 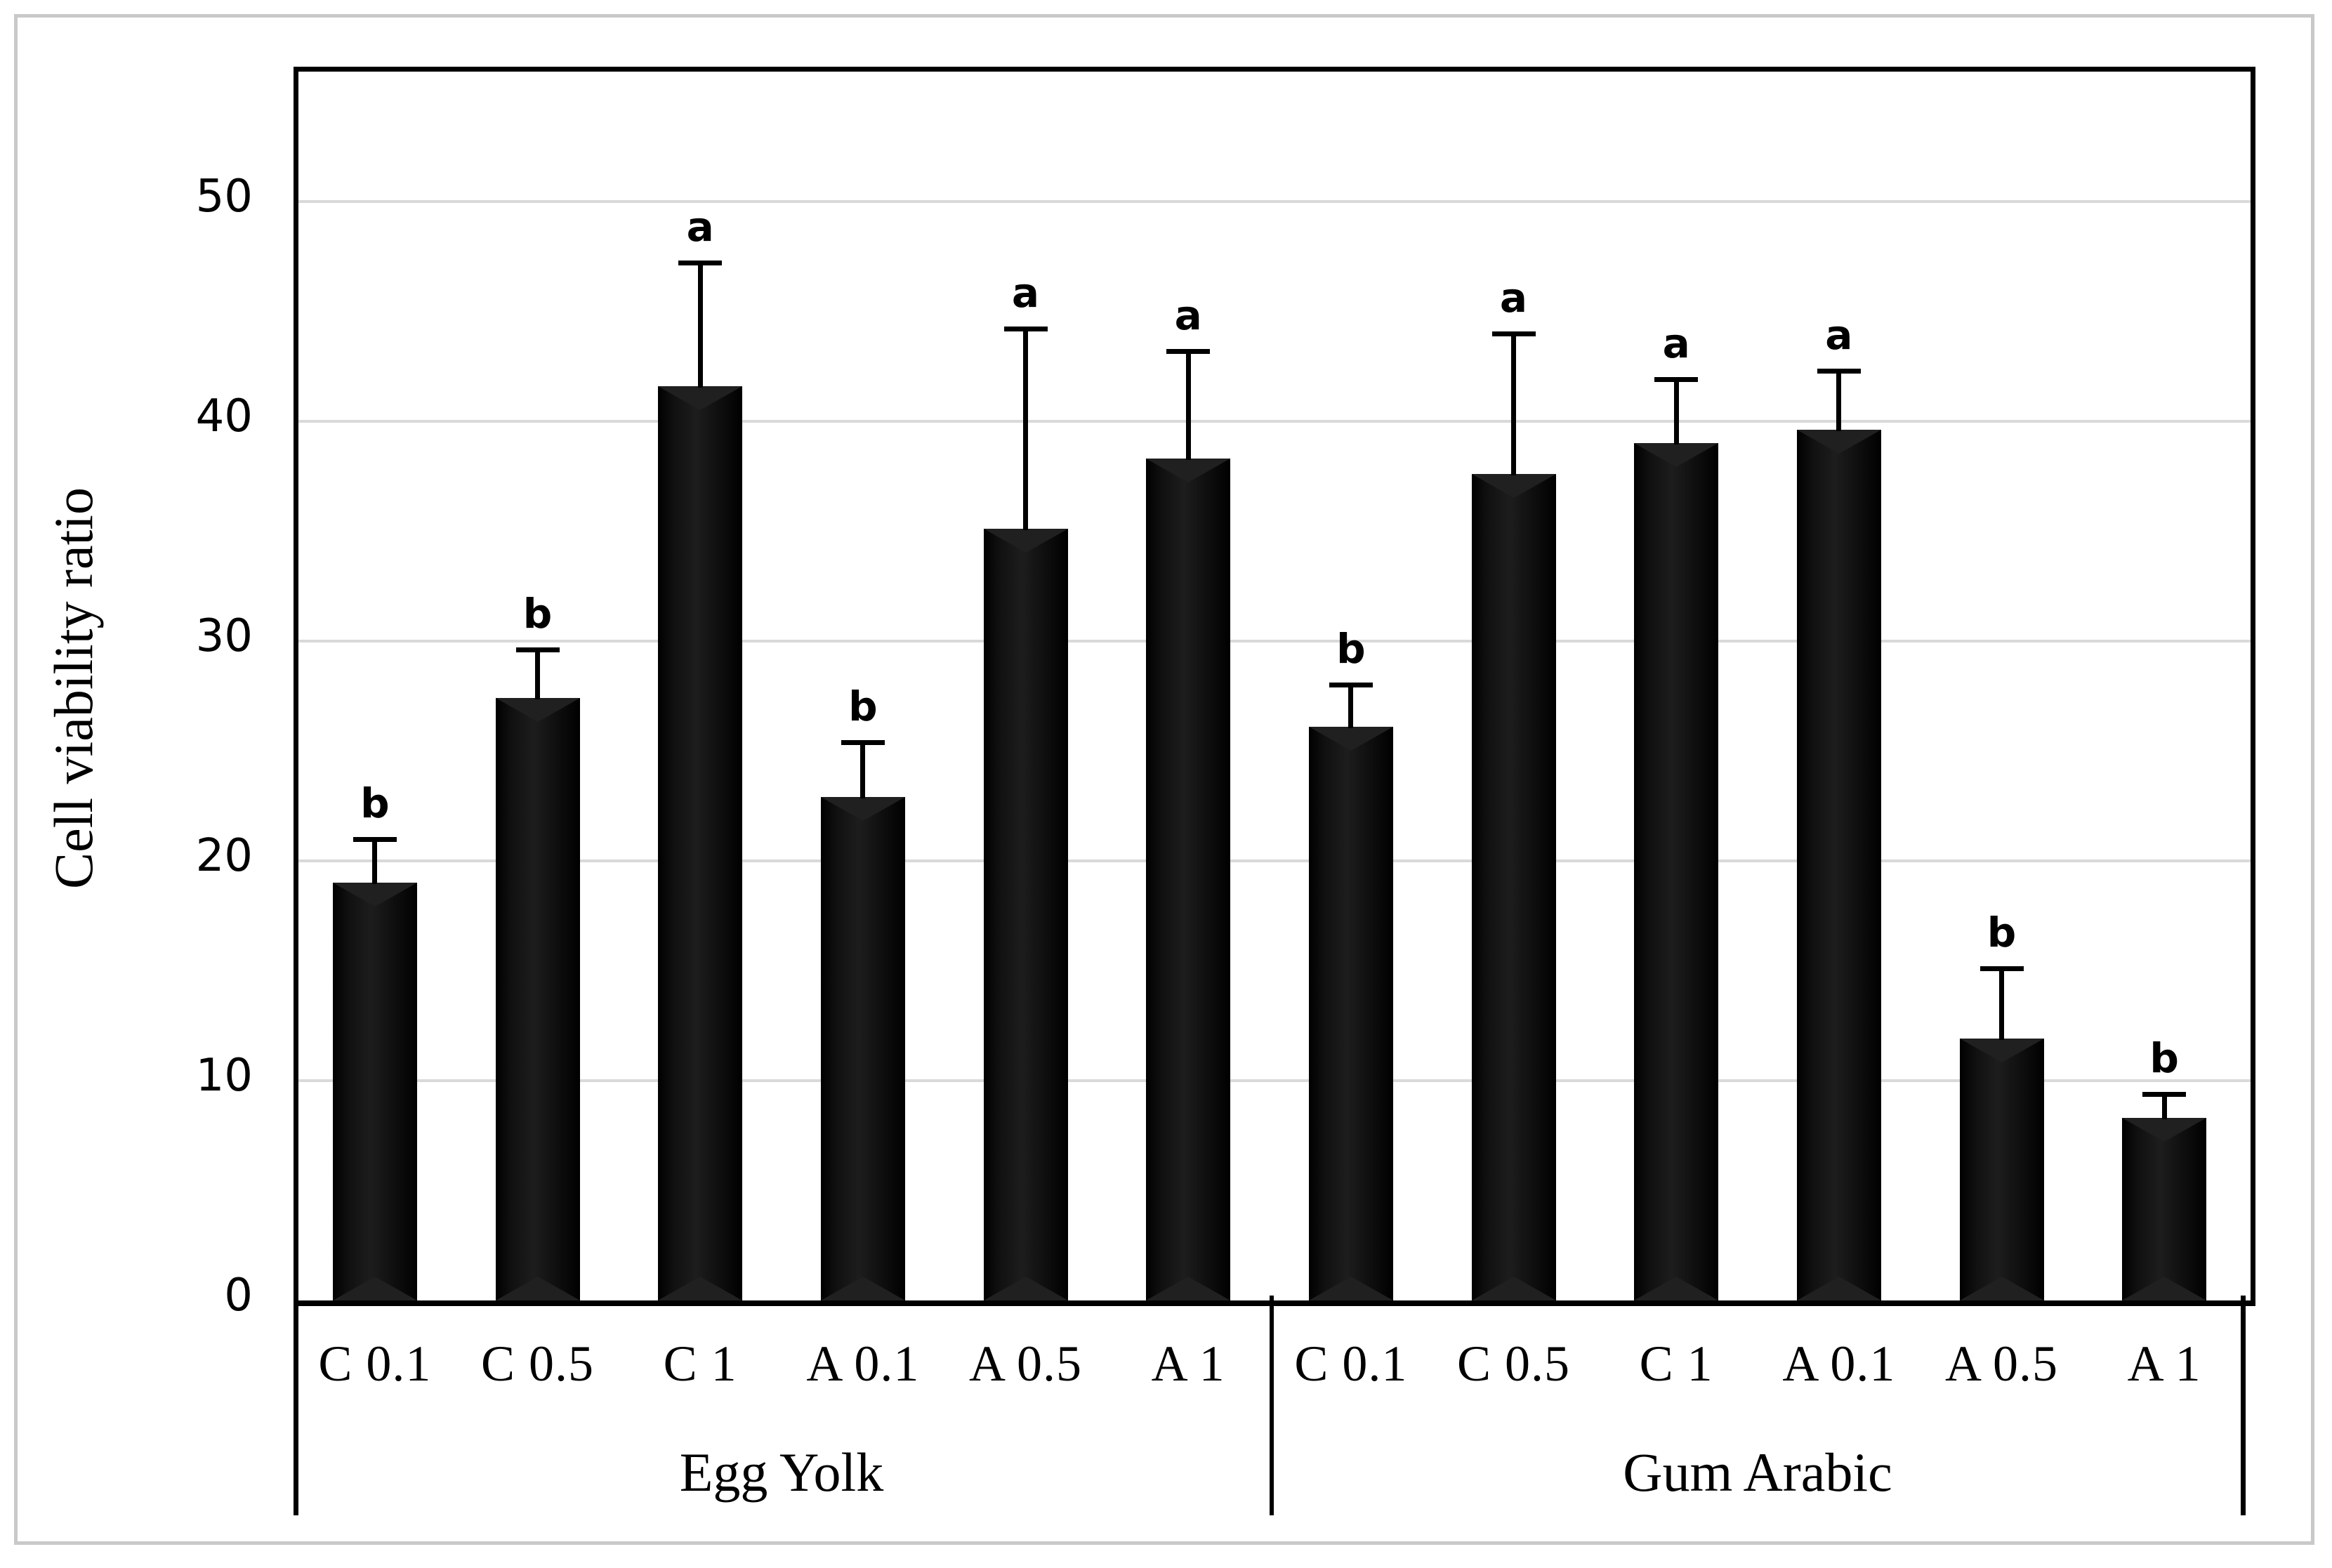 I want to click on group-label: Gum Arabic, so click(x=1758, y=1472).